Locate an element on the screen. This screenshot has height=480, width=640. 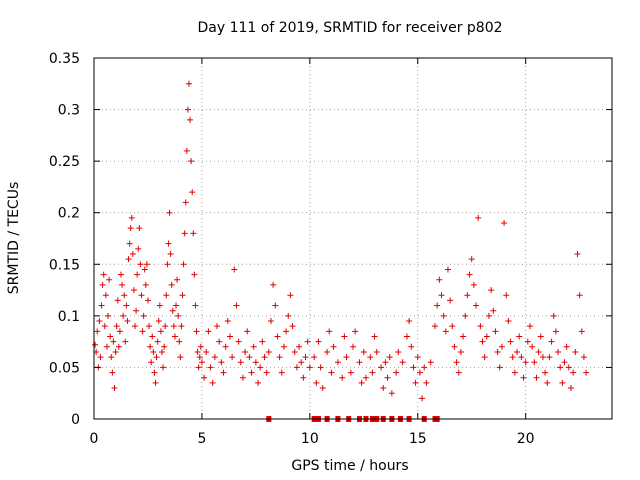
y-tick-label: 0.3 is located at coordinates (69, 111).